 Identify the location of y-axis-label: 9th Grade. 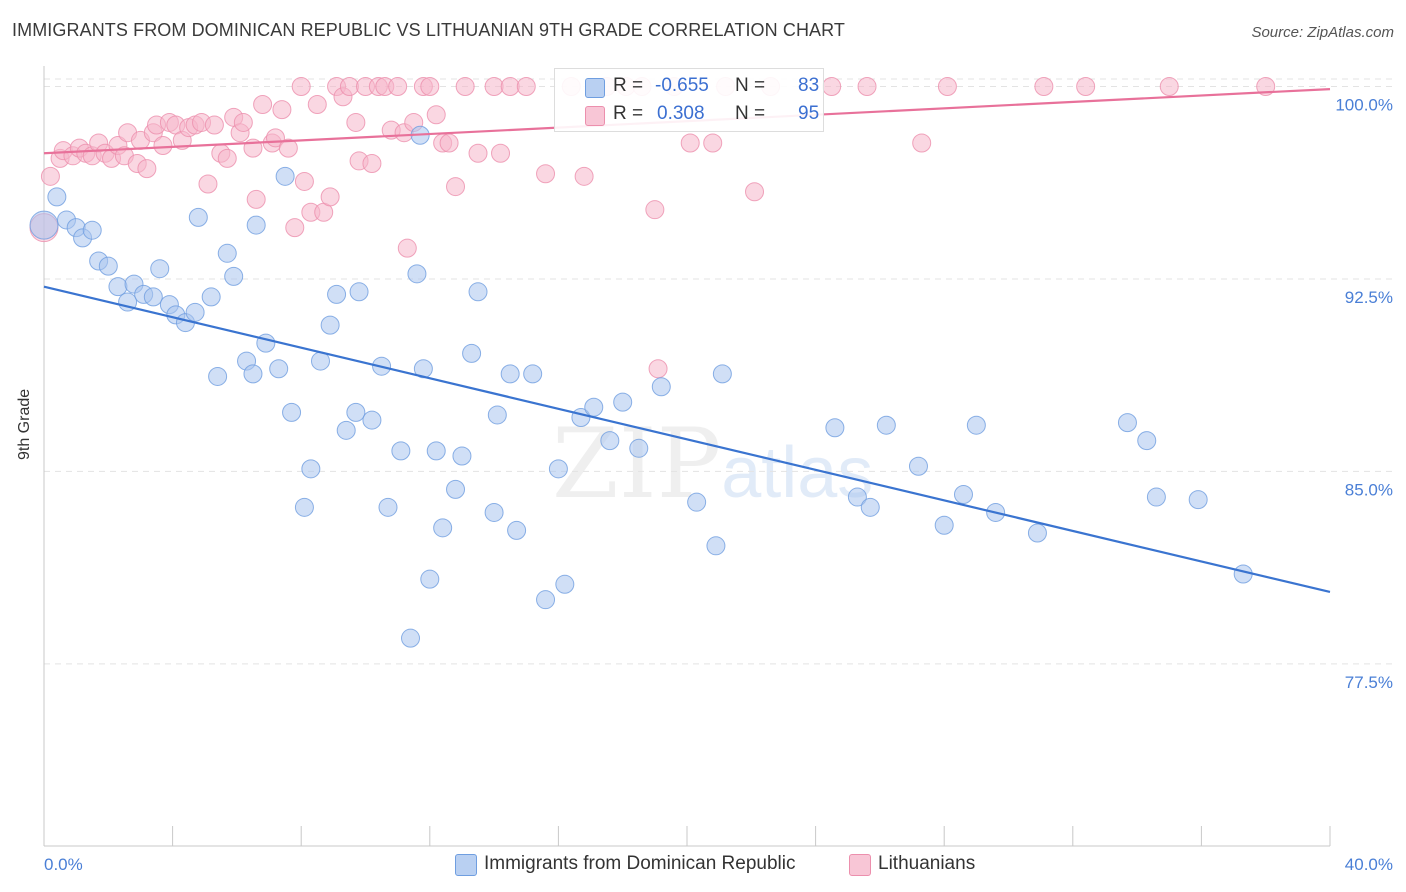
(24, 424).